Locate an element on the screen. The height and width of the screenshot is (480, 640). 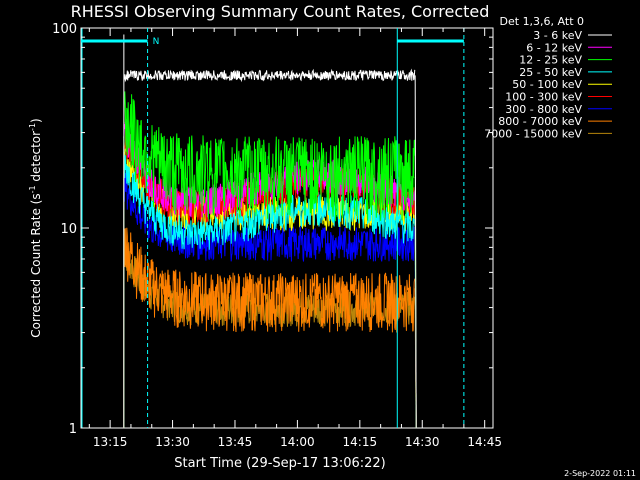
y-tick-label: 1 is located at coordinates (73, 429).